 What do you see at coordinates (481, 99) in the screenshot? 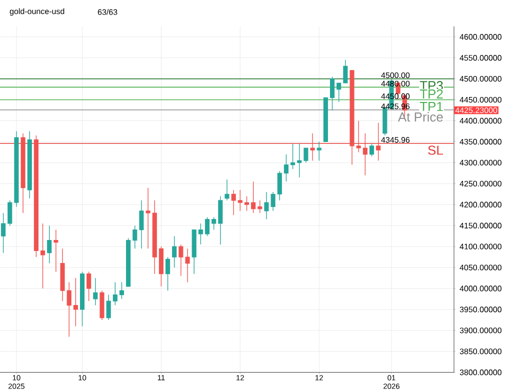
I see `y-tick-label: 4450.00000` at bounding box center [481, 99].